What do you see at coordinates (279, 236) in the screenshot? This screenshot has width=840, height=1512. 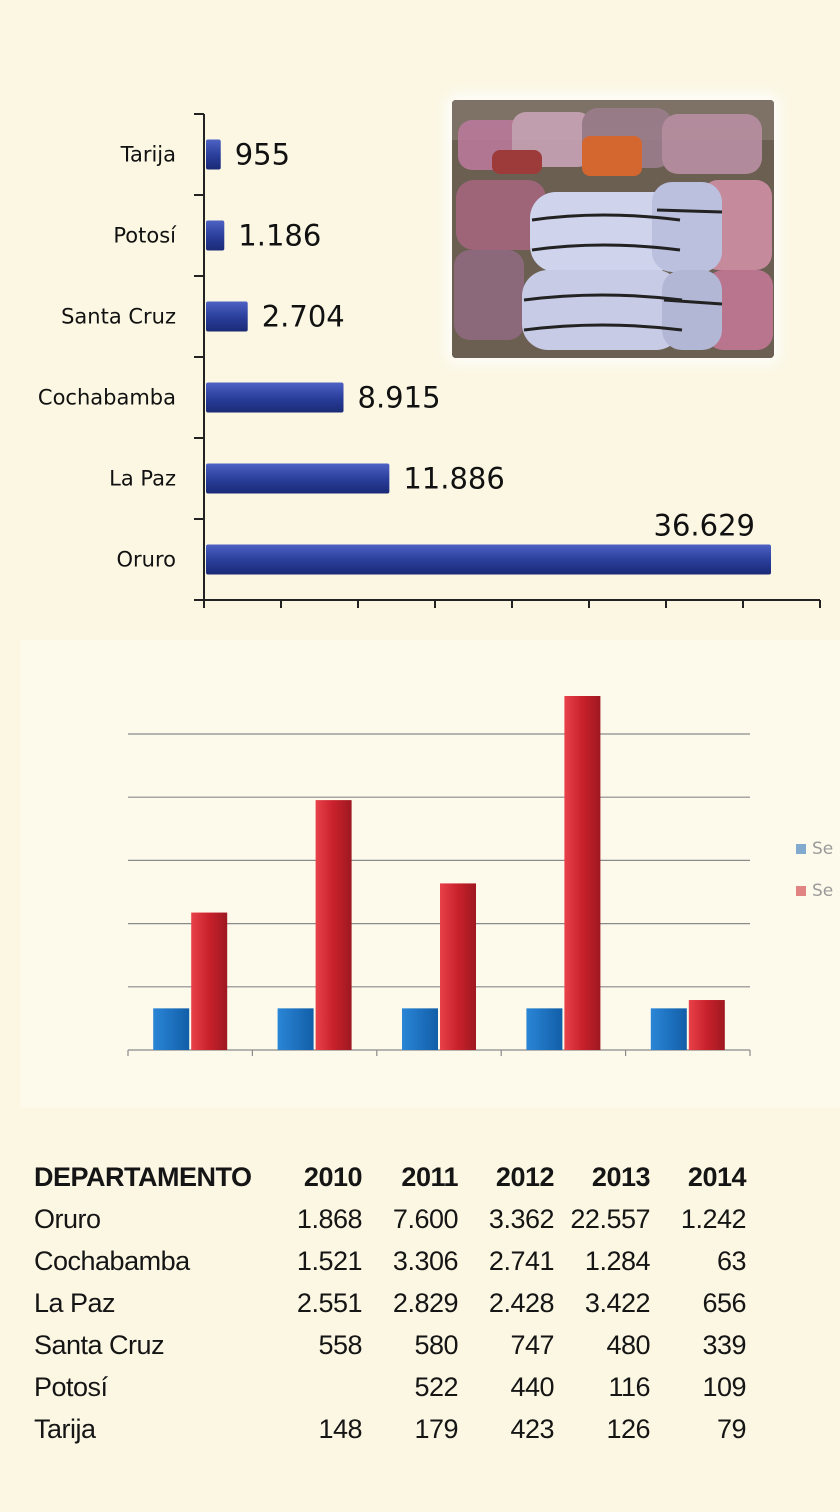 I see `hbar-value-label: 1.186` at bounding box center [279, 236].